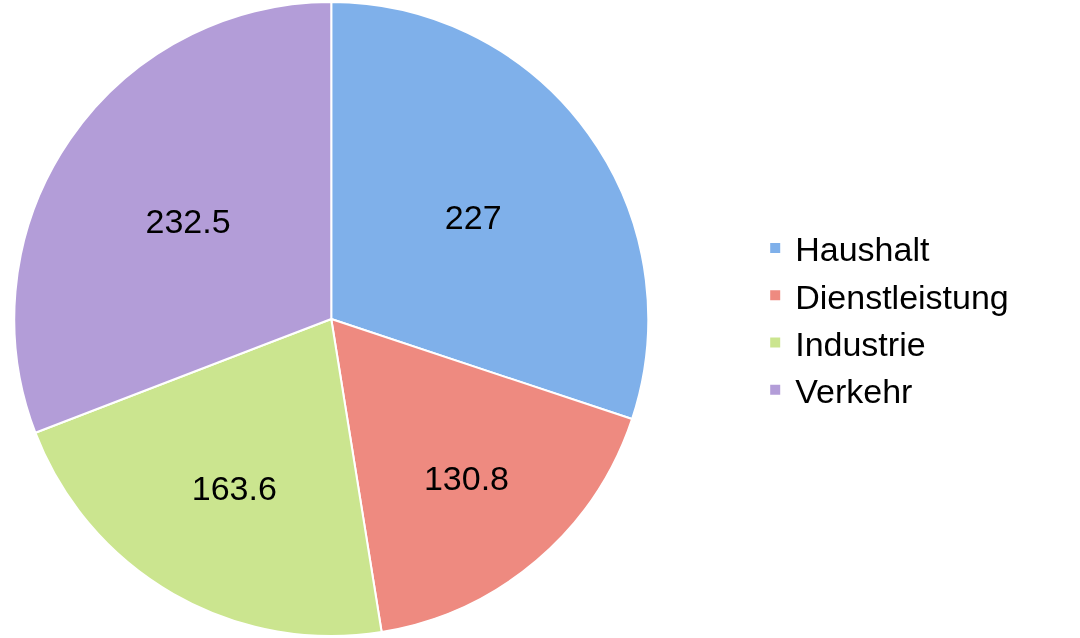 This screenshot has height=638, width=1080. I want to click on data-label: 130.8, so click(466, 478).